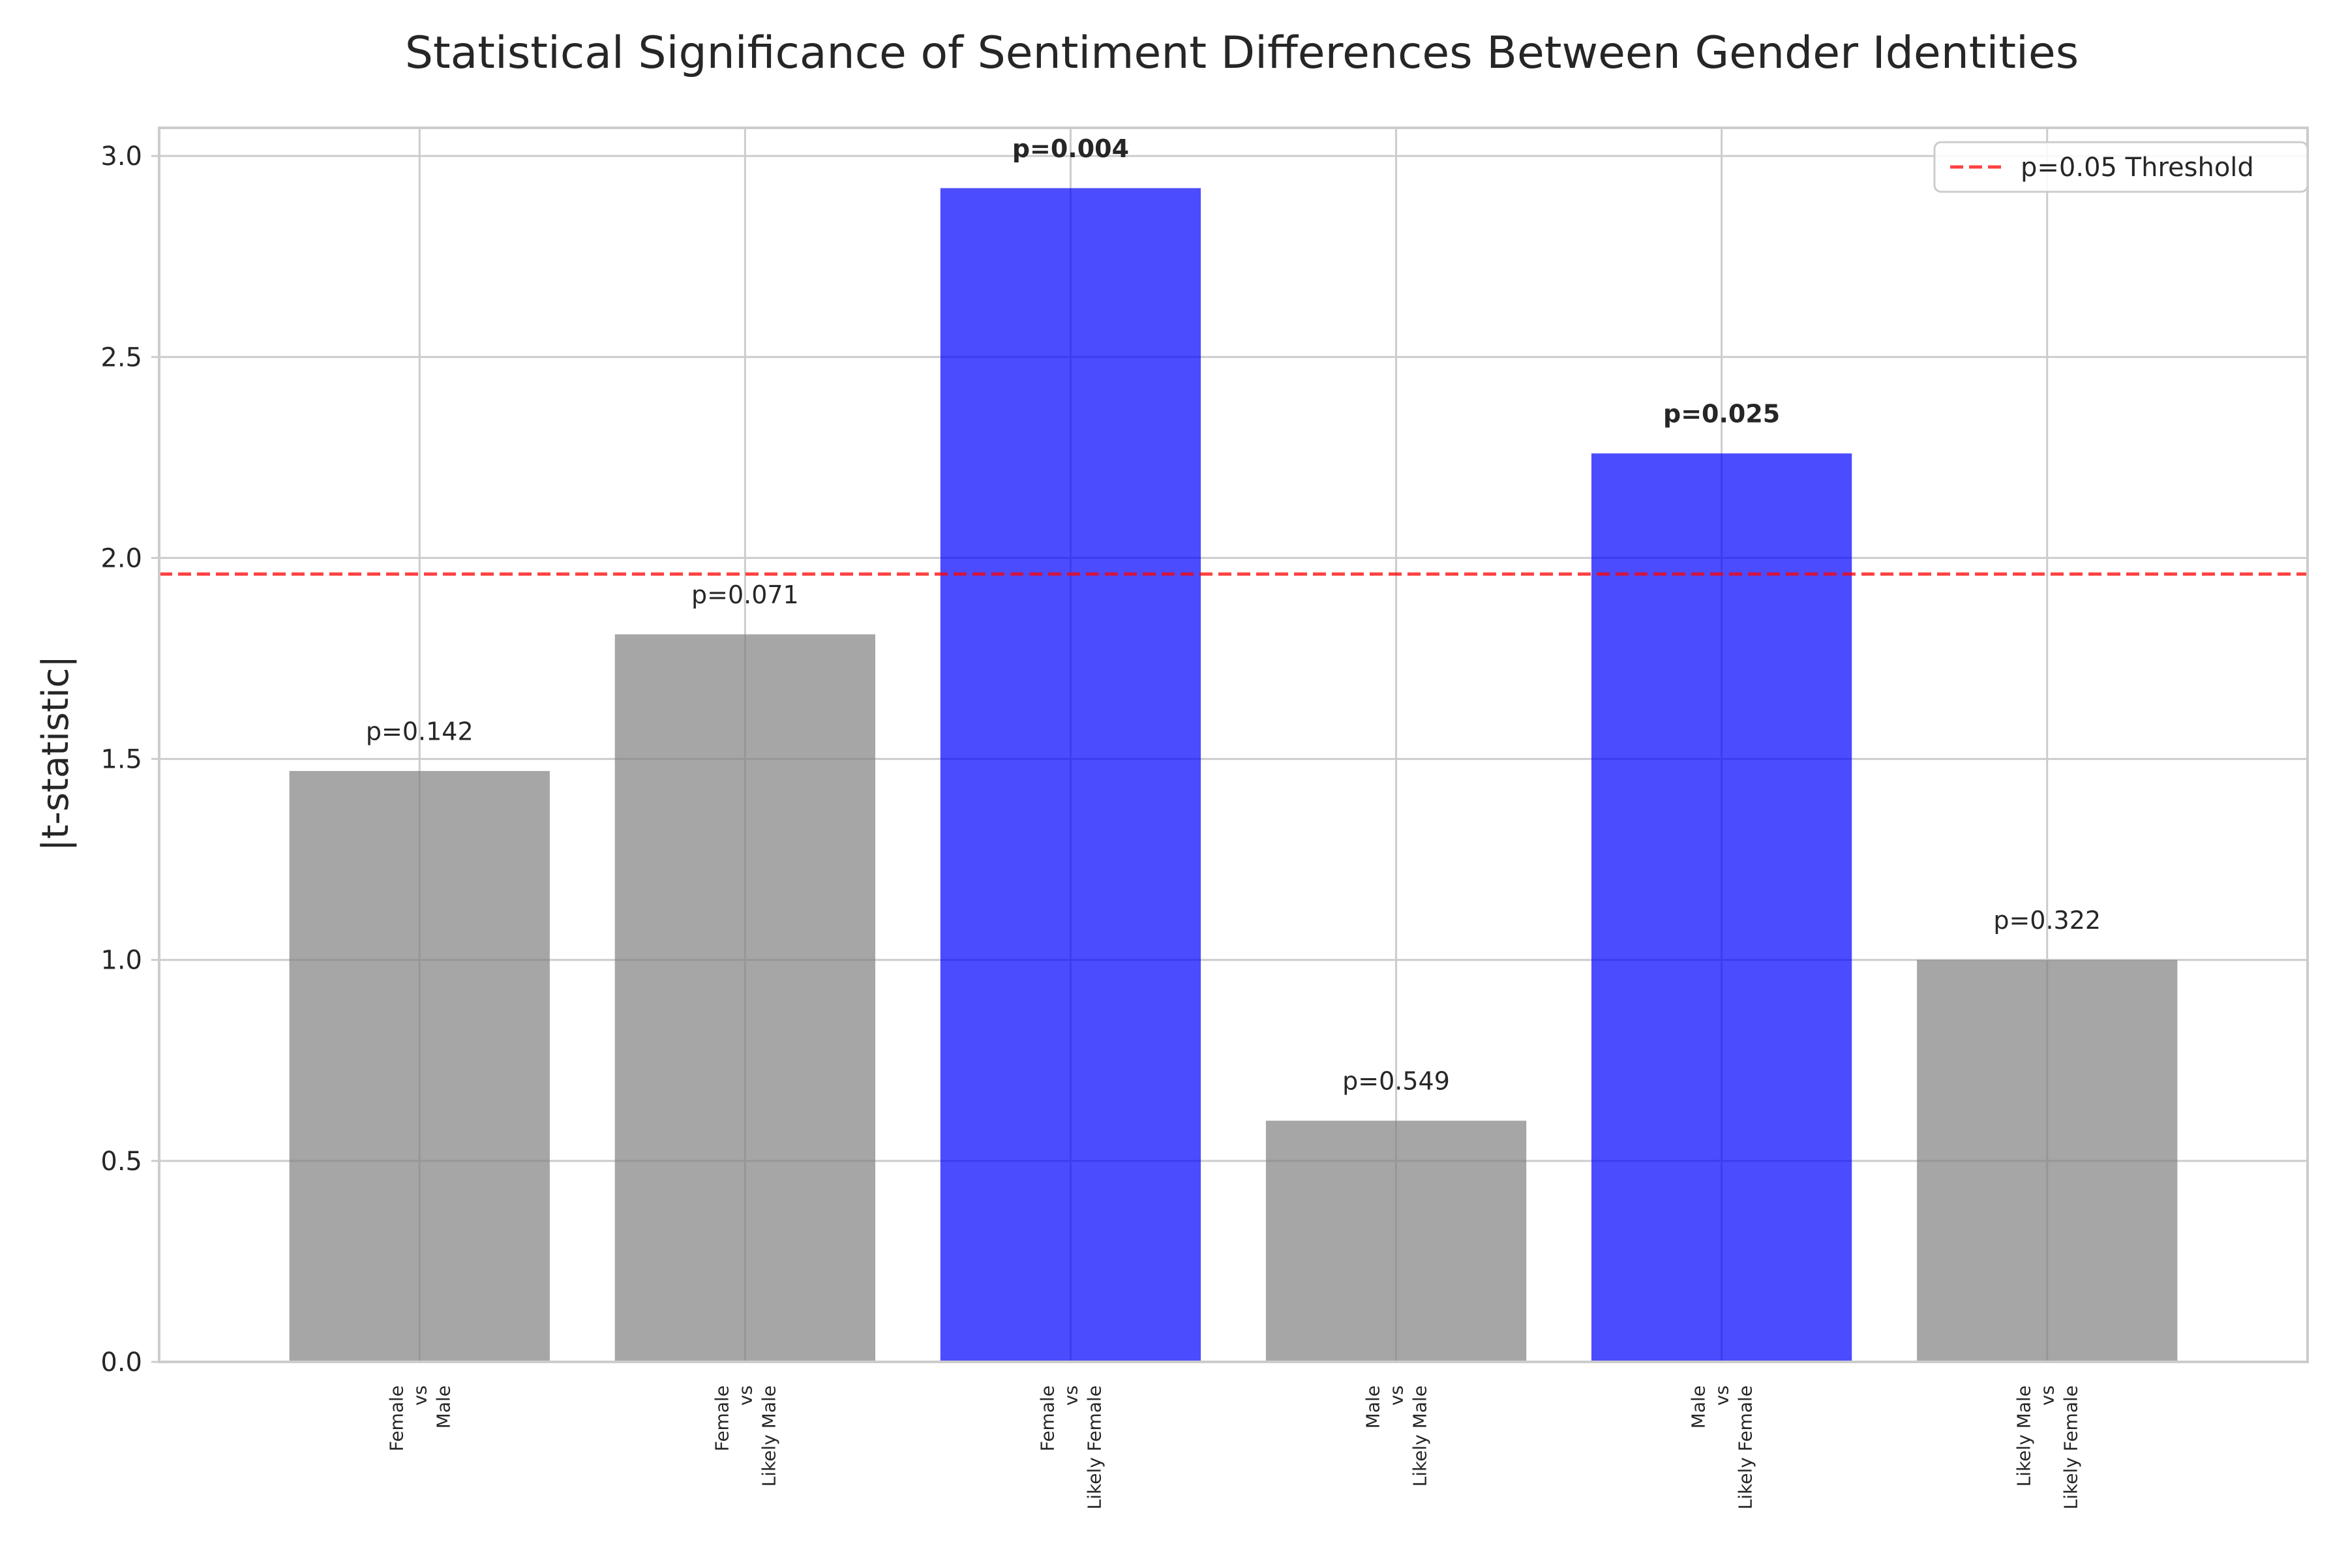 Image resolution: width=2348 pixels, height=1568 pixels. Describe the element at coordinates (121, 760) in the screenshot. I see `y-tick-label: 1.5` at that location.